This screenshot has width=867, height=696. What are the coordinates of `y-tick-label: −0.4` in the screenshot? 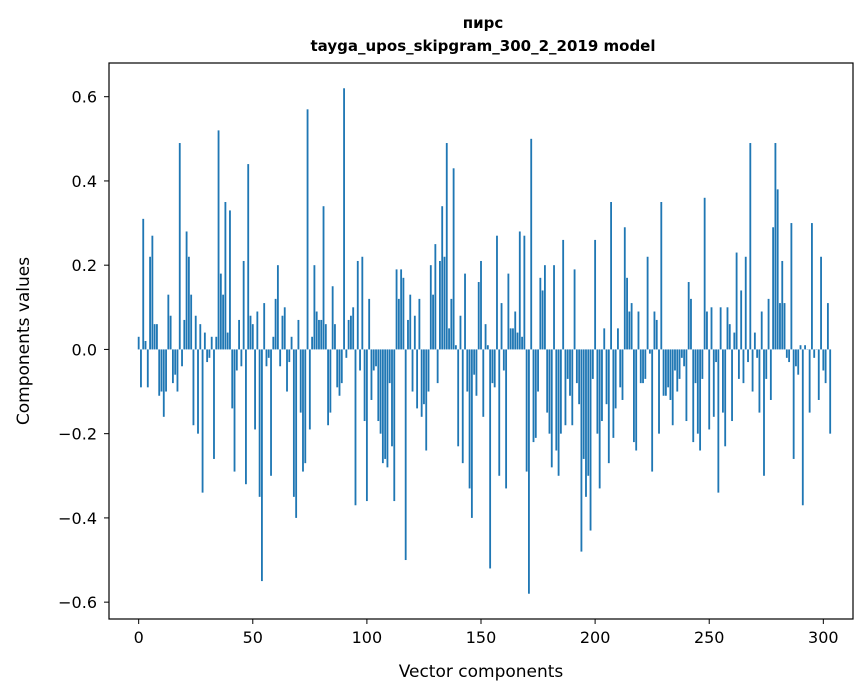 It's located at (77, 518).